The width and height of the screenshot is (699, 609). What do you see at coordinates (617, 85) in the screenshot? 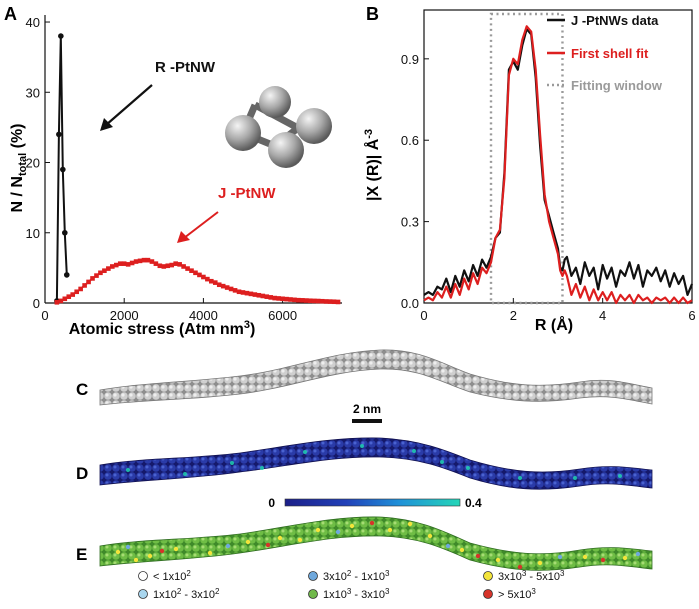
I see `legend-label-window: Fitting window` at bounding box center [617, 85].